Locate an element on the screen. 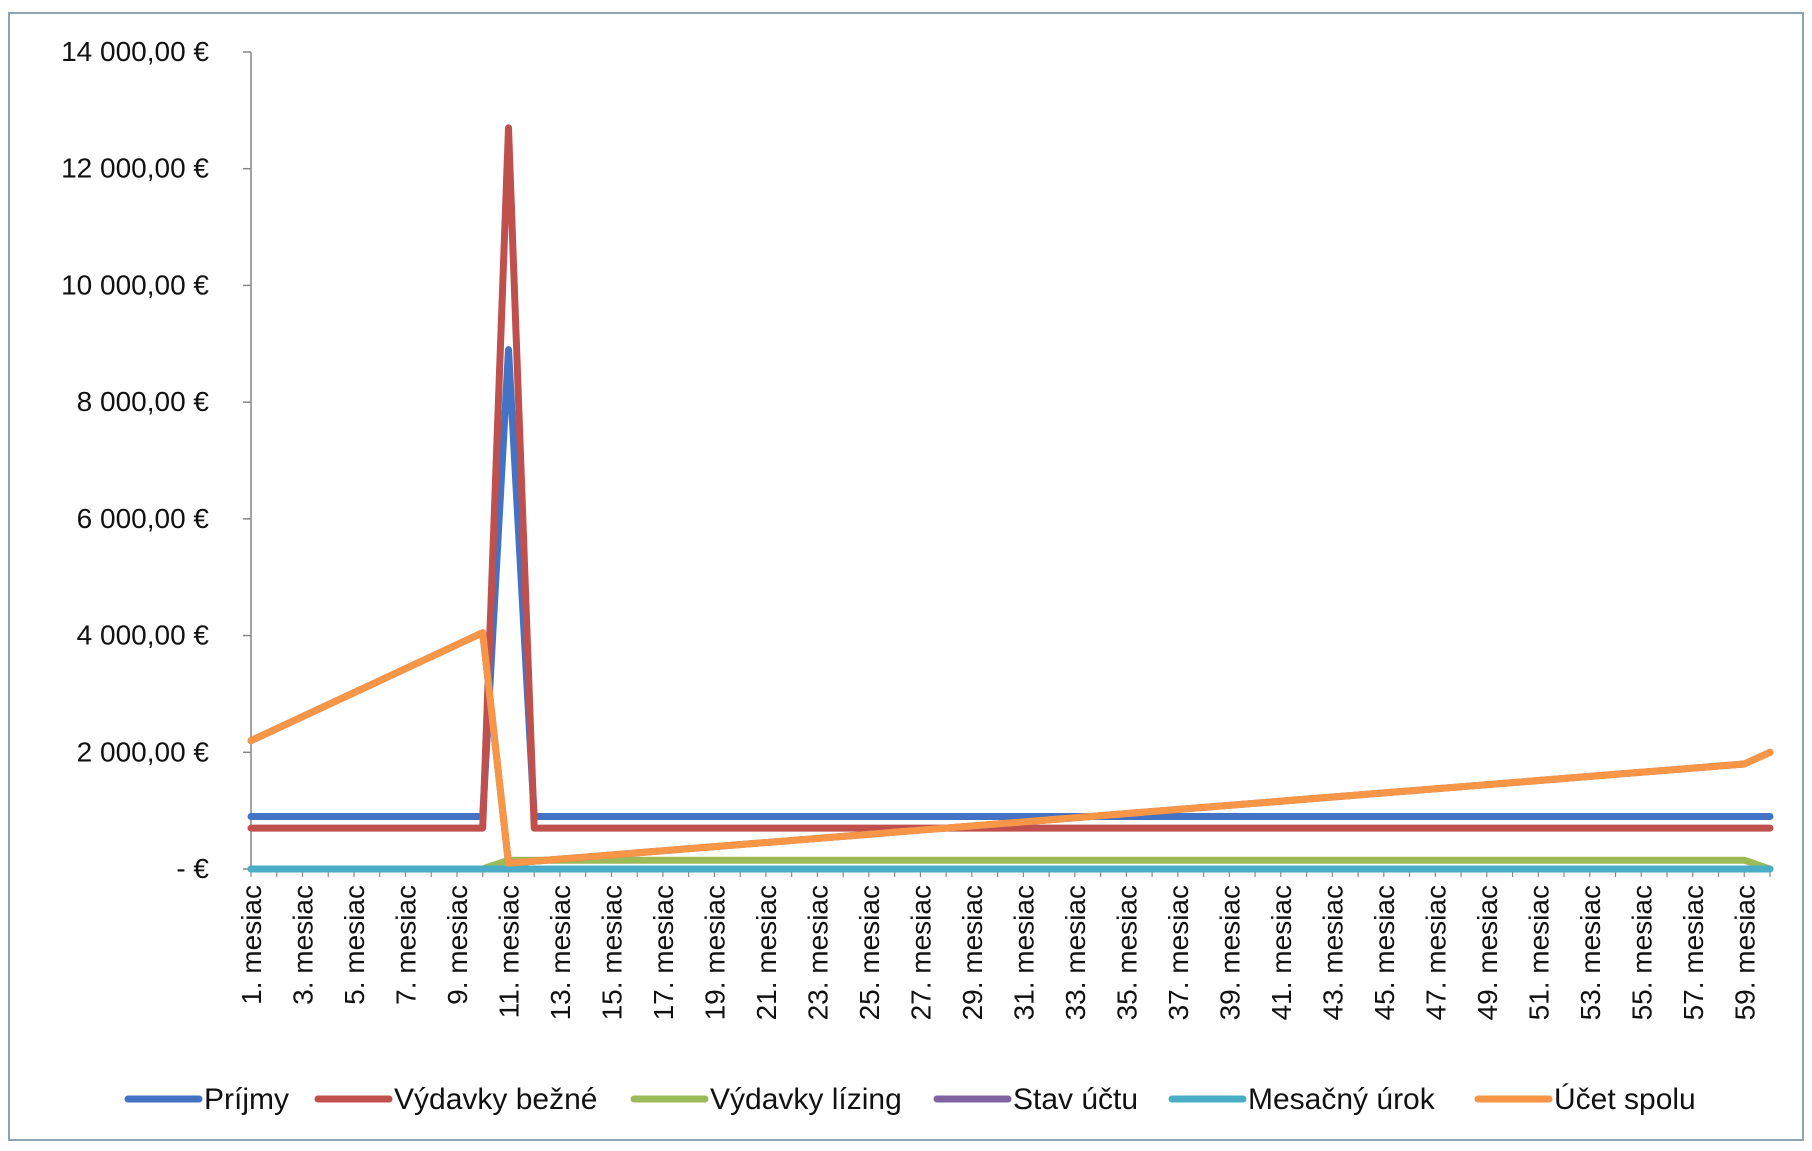  legend-label: Mesačný úrok is located at coordinates (1342, 1099).